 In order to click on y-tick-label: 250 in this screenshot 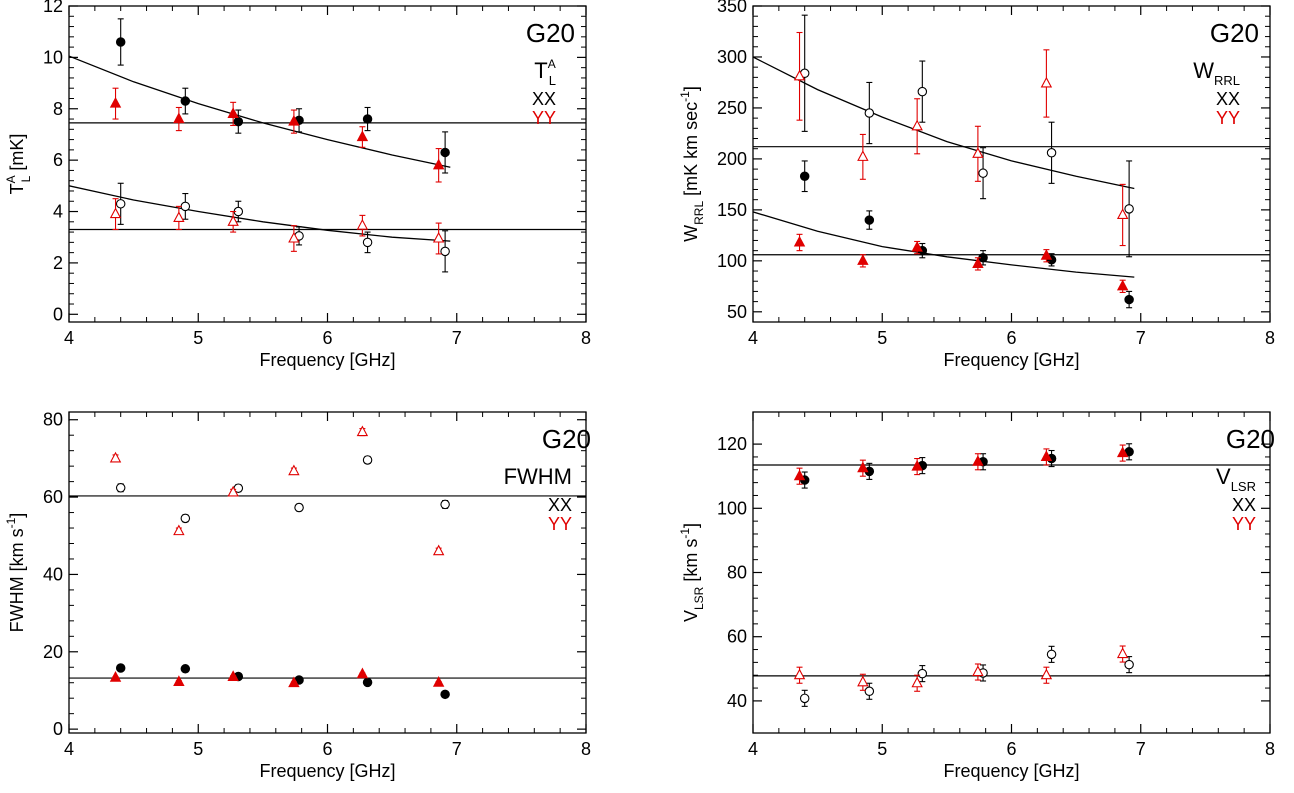, I will do `click(732, 108)`.